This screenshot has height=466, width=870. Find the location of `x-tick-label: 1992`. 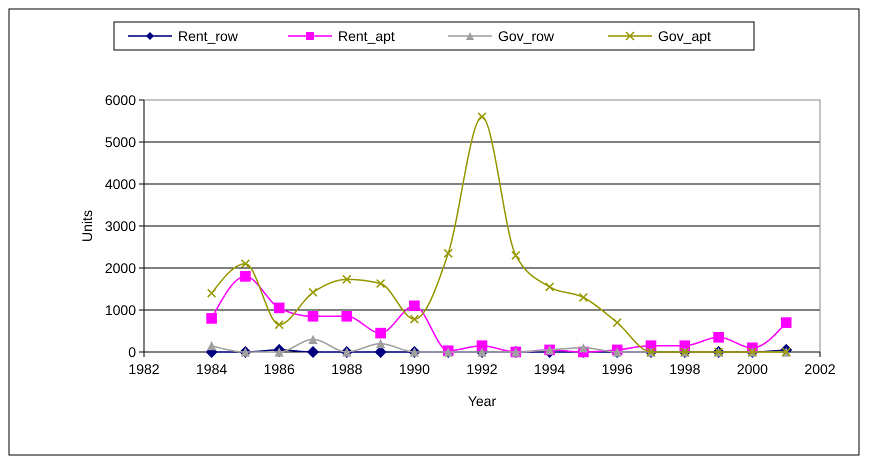

x-tick-label: 1992 is located at coordinates (482, 369).